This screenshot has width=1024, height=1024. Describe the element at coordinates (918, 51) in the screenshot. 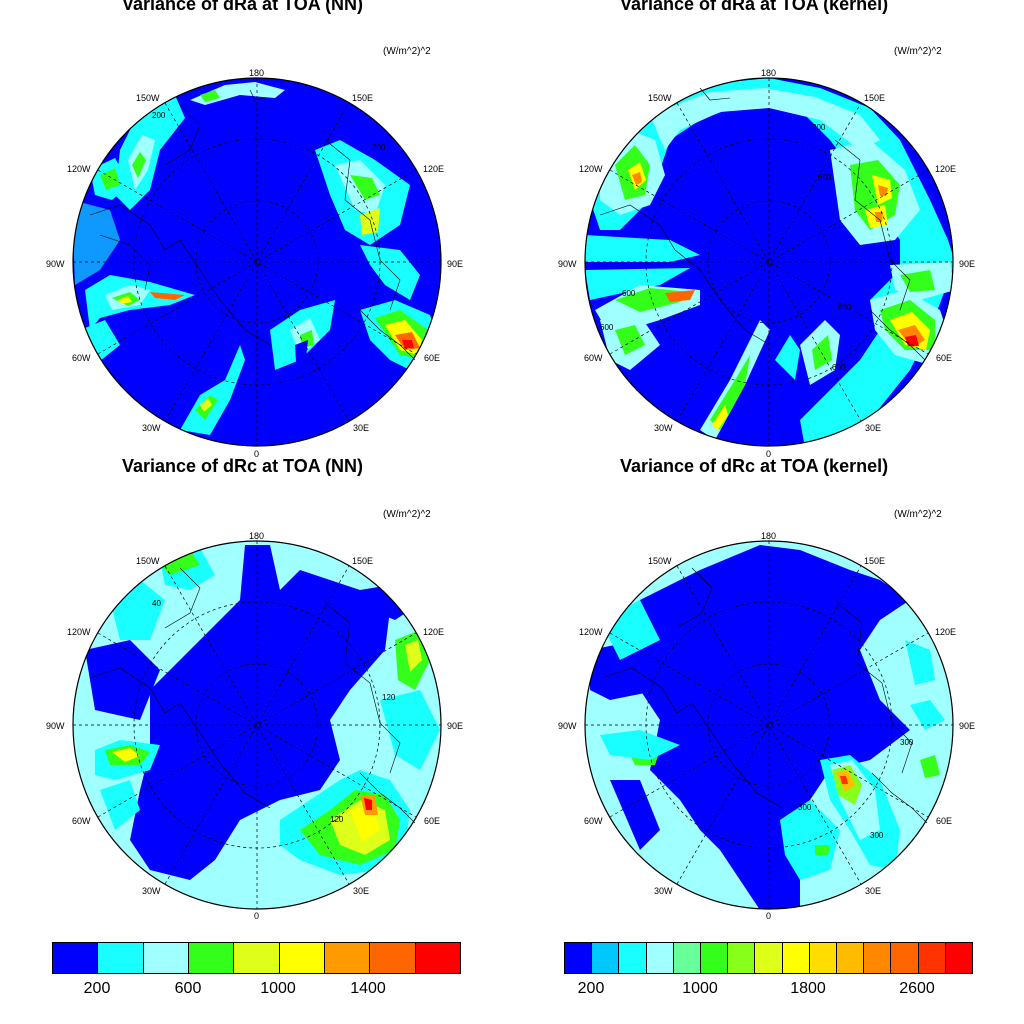

I see `panel2-units: (W/m^2)^2` at that location.